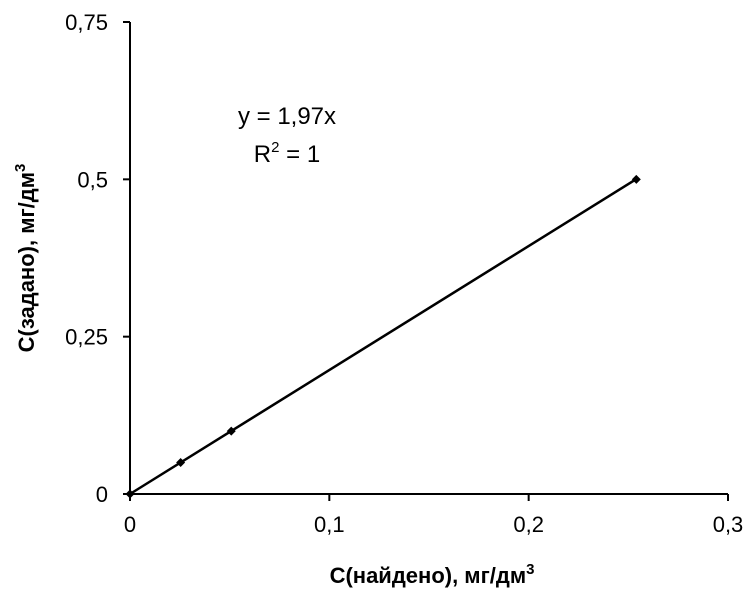 This screenshot has width=749, height=604. I want to click on x-tick-label: 0,1, so click(329, 524).